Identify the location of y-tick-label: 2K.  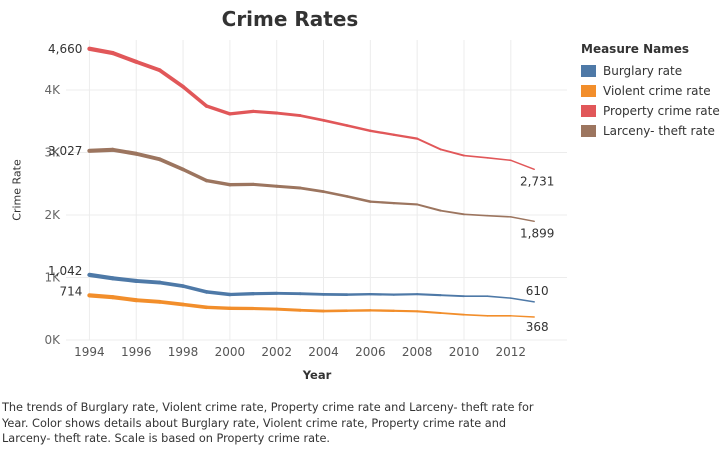
(52, 215).